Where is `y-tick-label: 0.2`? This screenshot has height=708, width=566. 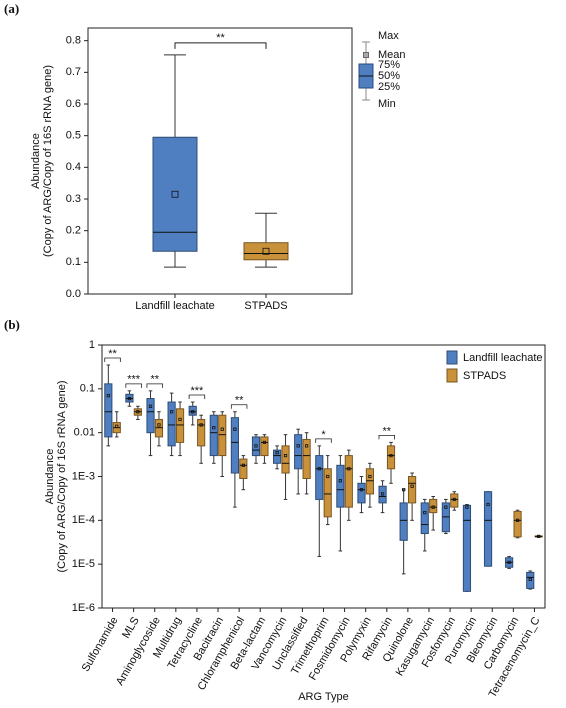 y-tick-label: 0.2 is located at coordinates (73, 231).